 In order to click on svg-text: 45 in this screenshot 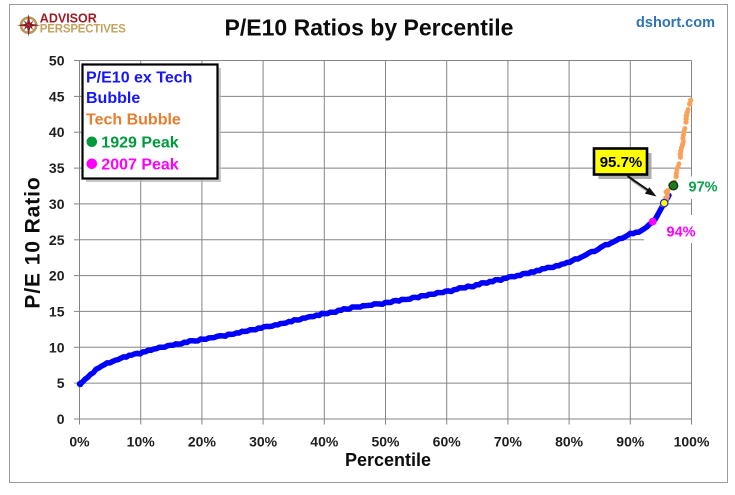, I will do `click(57, 96)`.